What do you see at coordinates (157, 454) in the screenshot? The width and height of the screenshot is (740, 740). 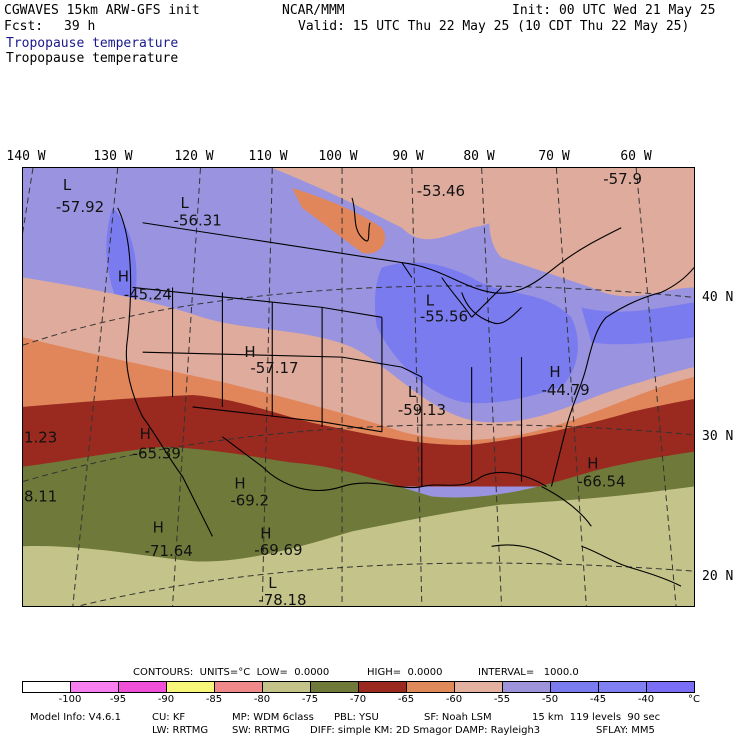 I see `map-value: -65.39` at bounding box center [157, 454].